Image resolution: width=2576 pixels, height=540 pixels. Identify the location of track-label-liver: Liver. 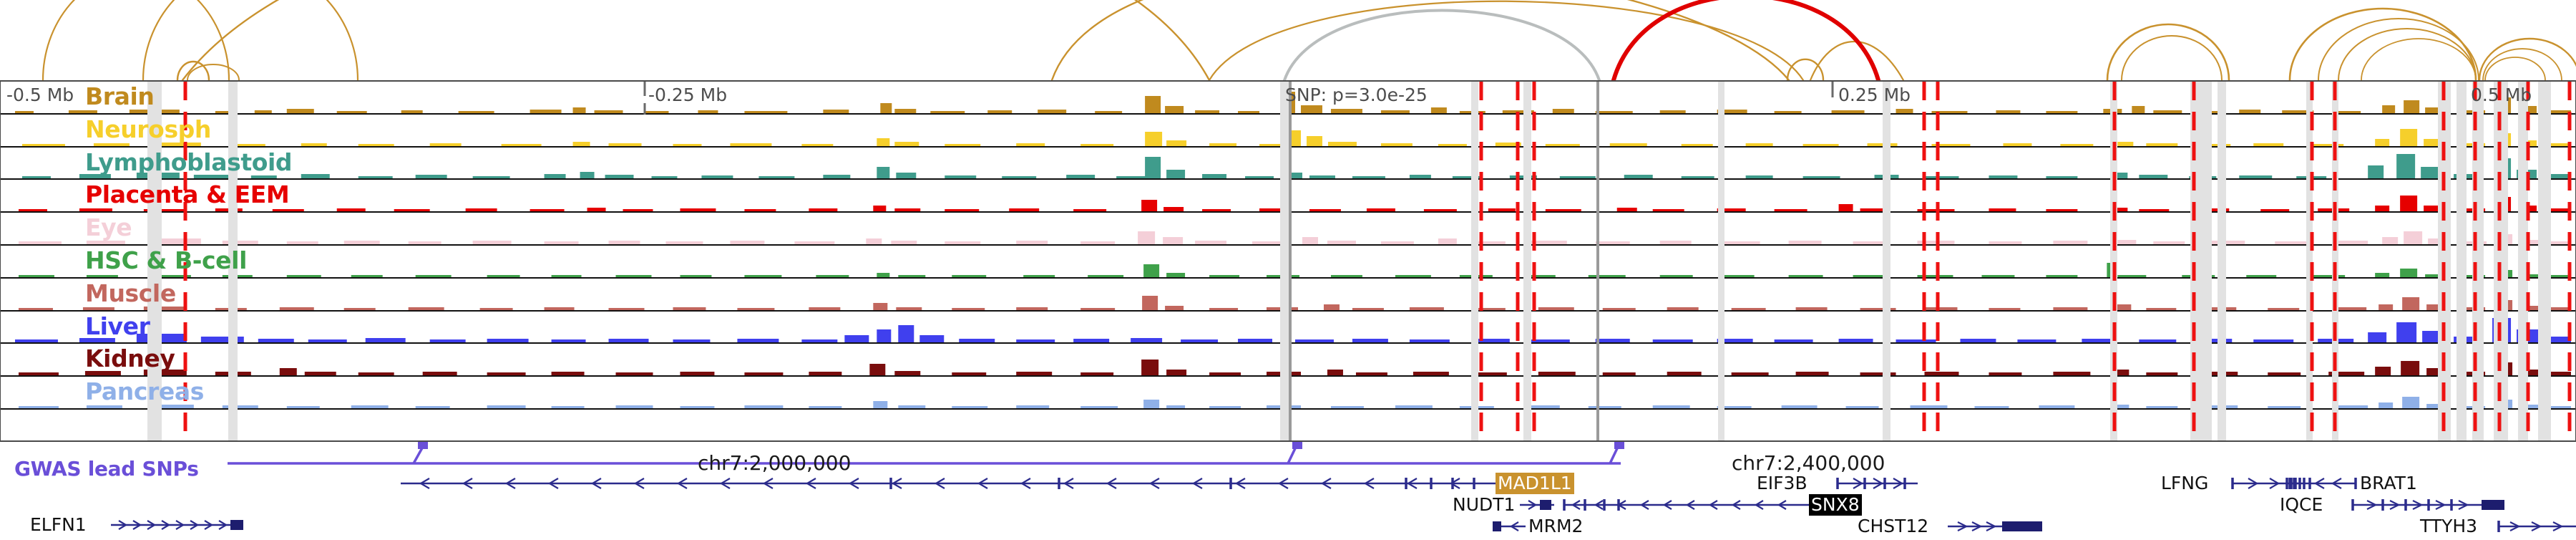
(117, 326).